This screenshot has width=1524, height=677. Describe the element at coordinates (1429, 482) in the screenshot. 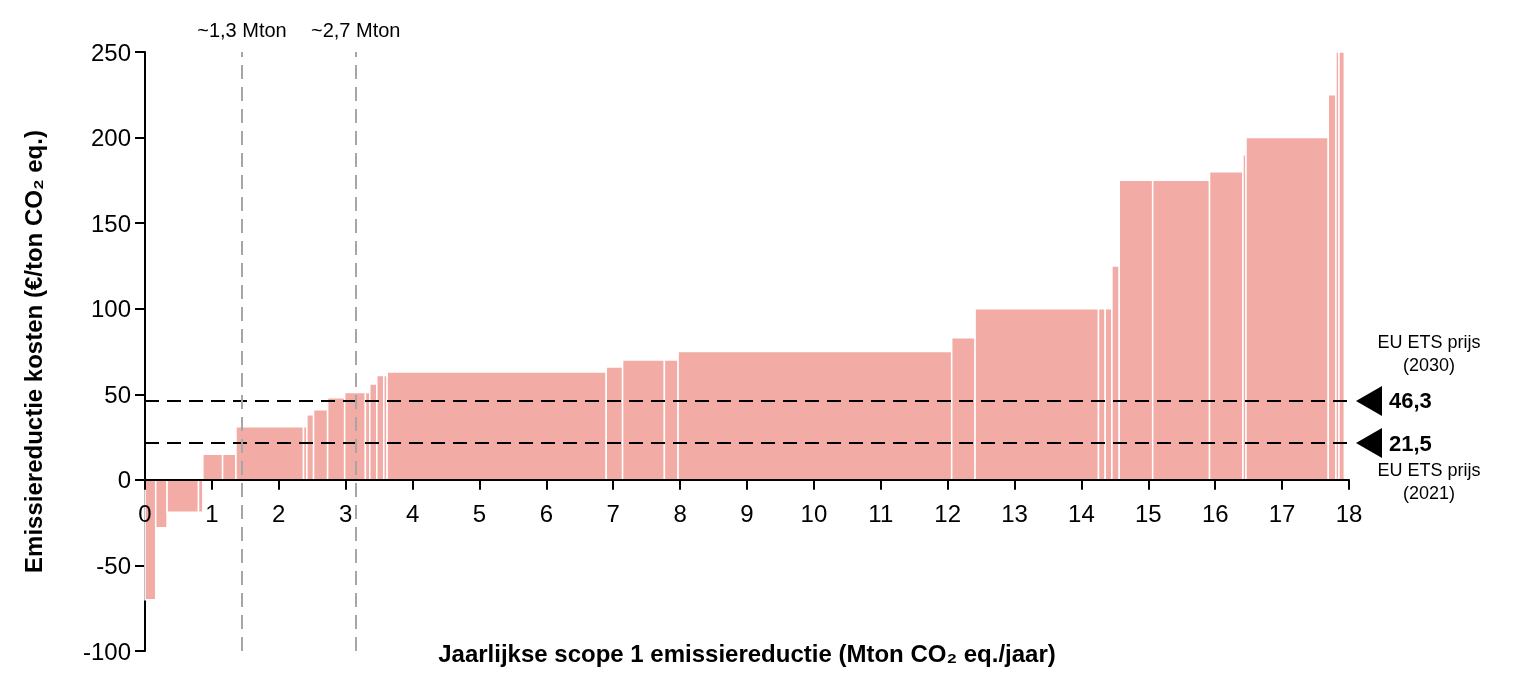

I see `text: EU ETS prijs (2021)` at that location.